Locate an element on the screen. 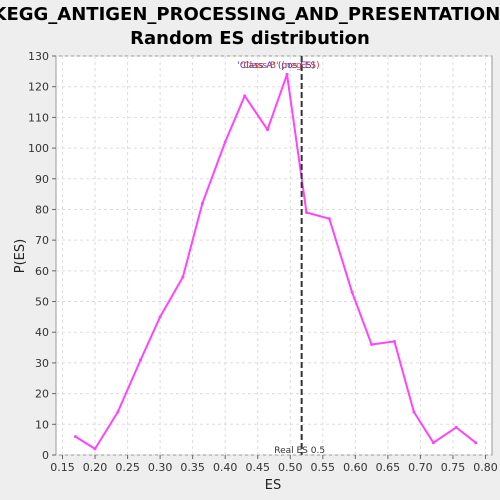  y-tick-label: 110 is located at coordinates (38, 117).